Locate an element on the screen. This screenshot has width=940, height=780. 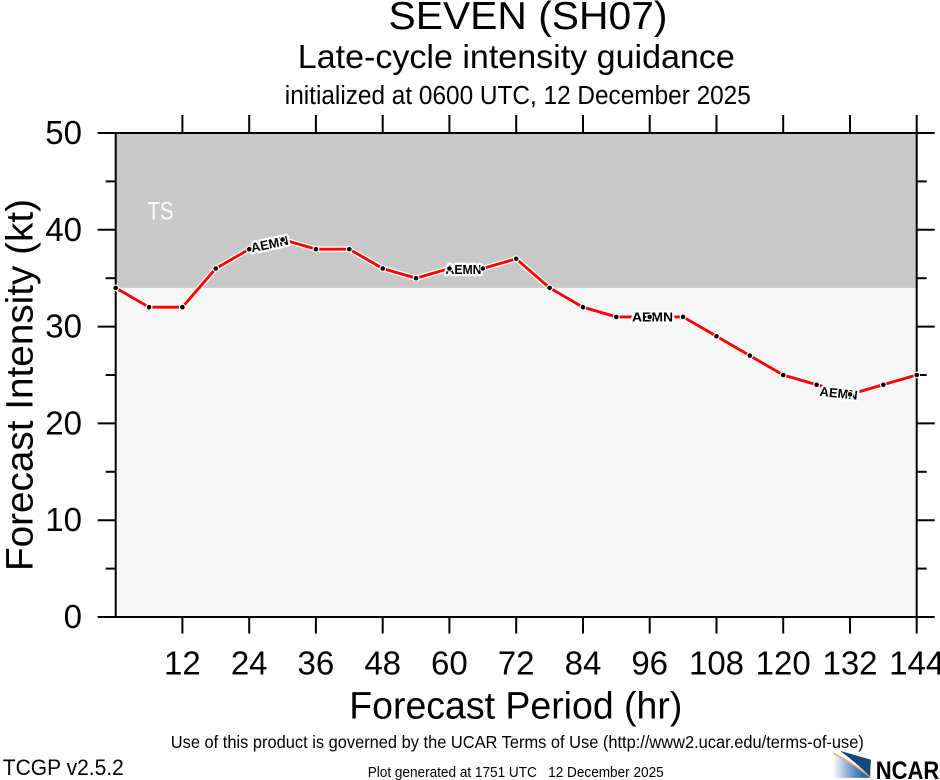
svg-text: 36 is located at coordinates (316, 663).